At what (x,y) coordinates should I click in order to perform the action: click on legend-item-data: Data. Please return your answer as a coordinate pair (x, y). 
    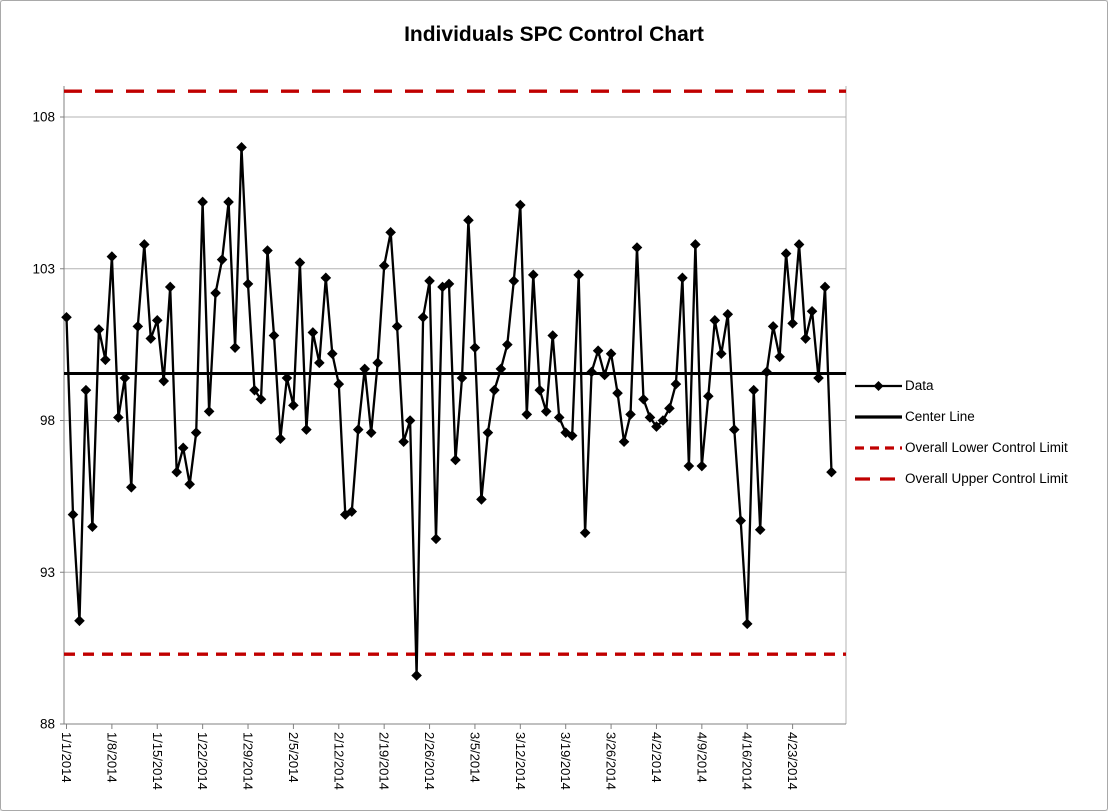
    Looking at the image, I should click on (961, 385).